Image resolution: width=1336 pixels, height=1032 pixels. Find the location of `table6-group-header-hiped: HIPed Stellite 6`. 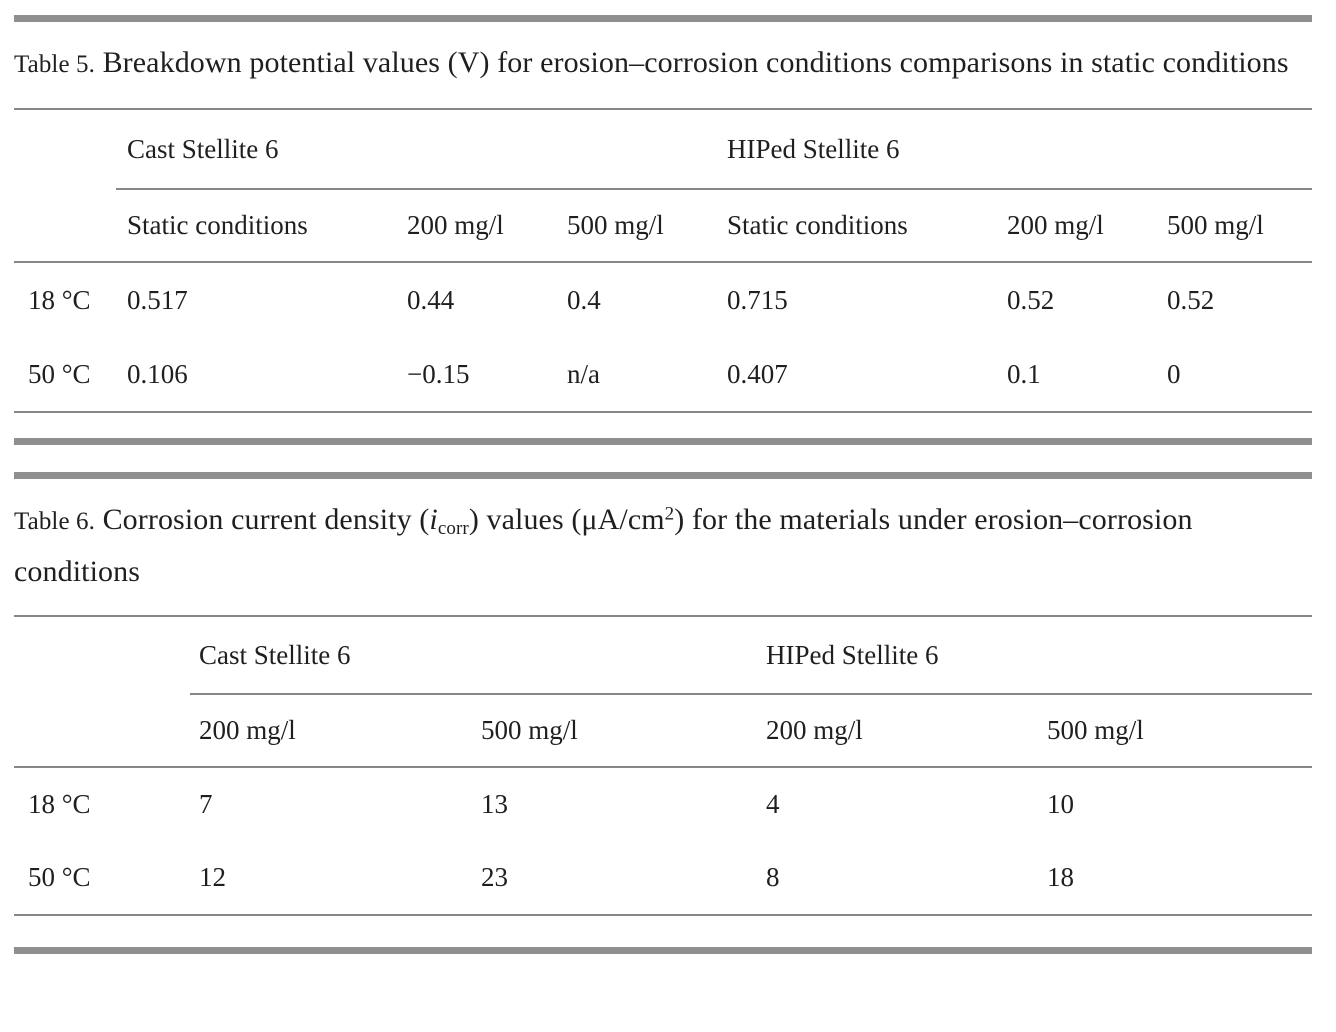

table6-group-header-hiped: HIPed Stellite 6 is located at coordinates (1035, 655).